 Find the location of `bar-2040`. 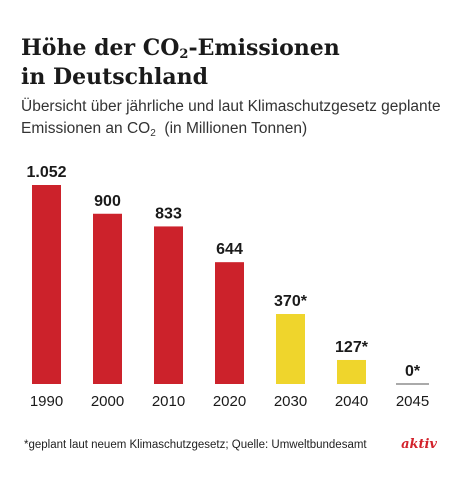

bar-2040 is located at coordinates (351, 371).